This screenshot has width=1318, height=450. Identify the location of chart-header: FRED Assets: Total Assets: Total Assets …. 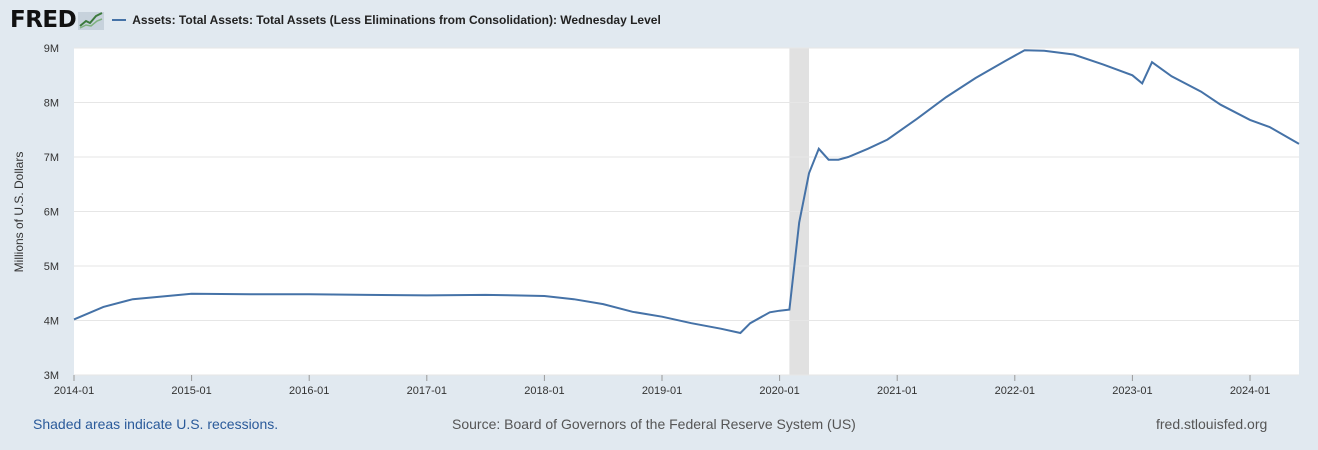
(335, 20).